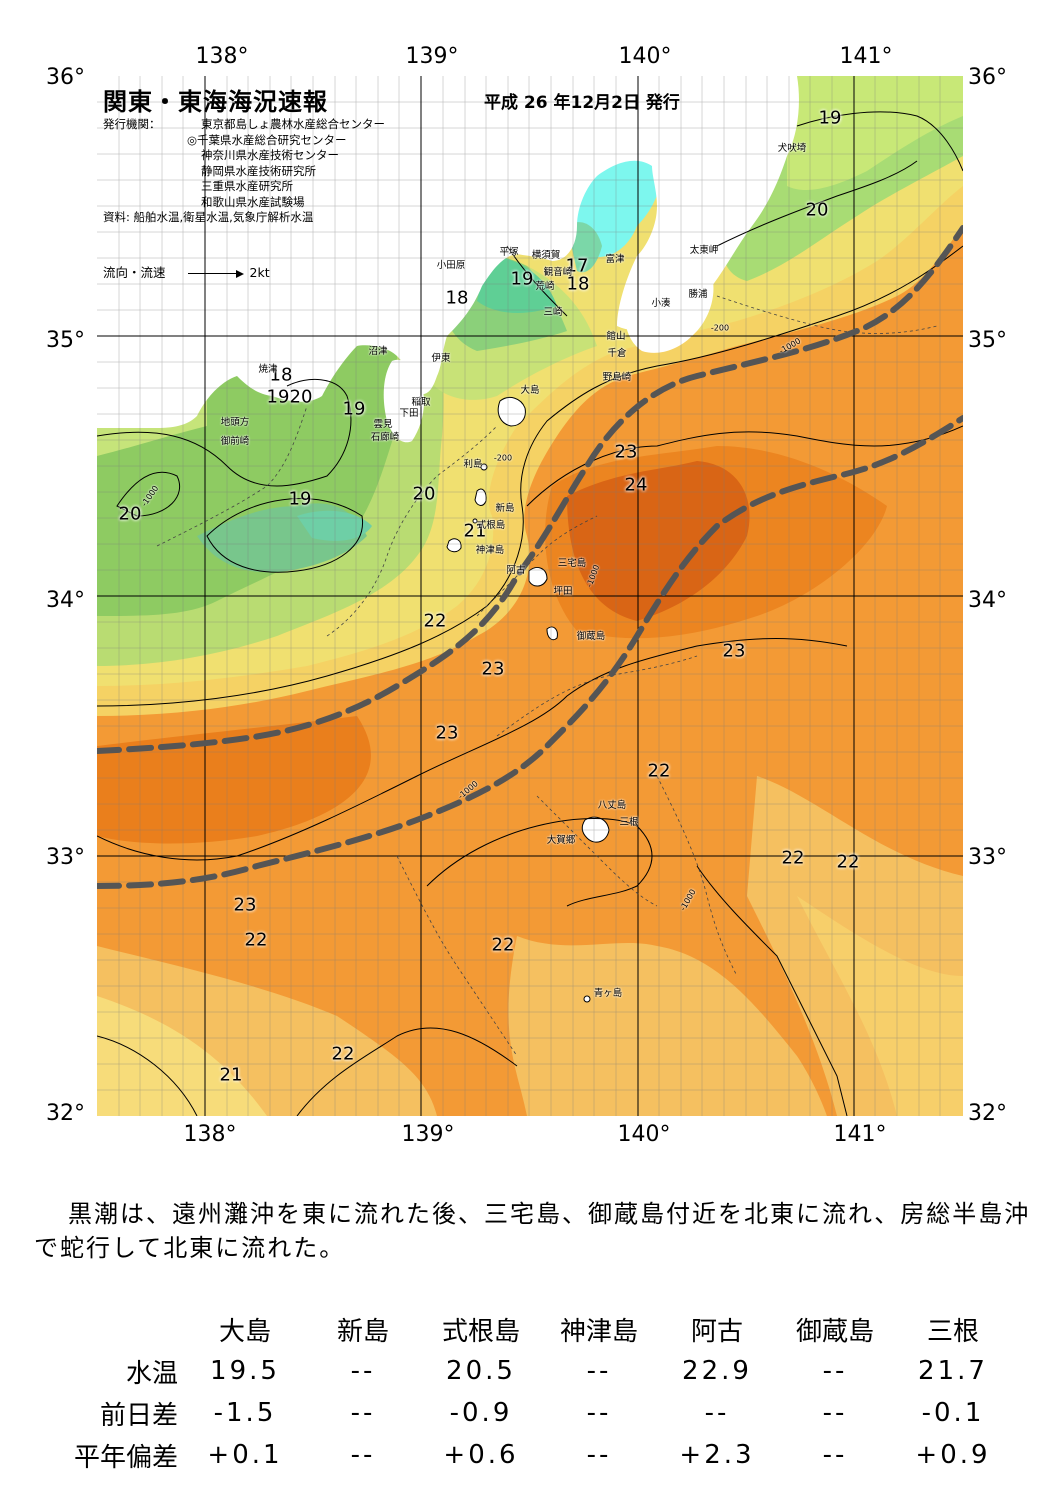 The image size is (1064, 1503). I want to click on agency-row: 三重県水産研究所, so click(244, 187).